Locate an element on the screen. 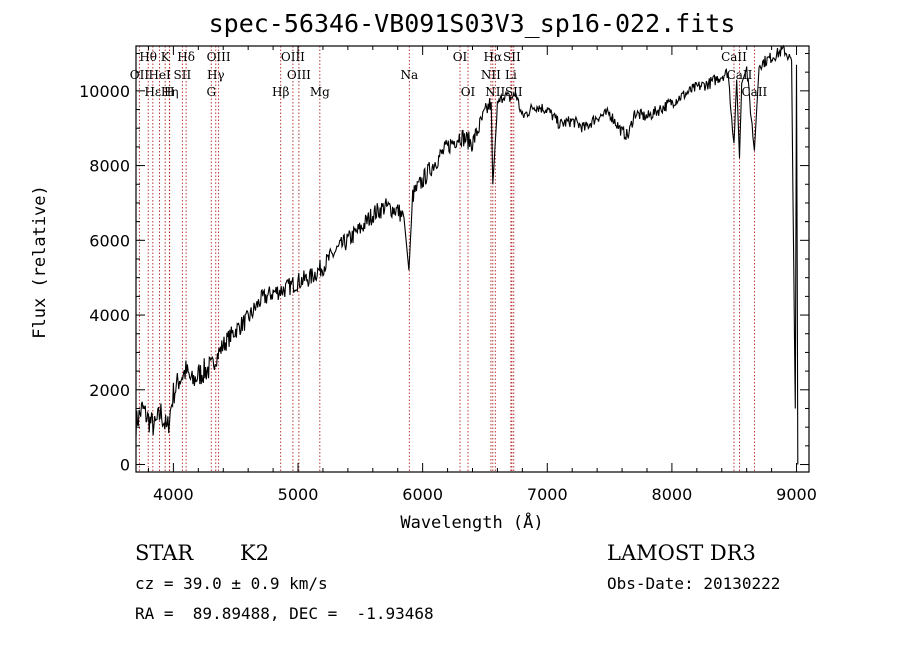  y-tick-label: 2000 is located at coordinates (109, 390).